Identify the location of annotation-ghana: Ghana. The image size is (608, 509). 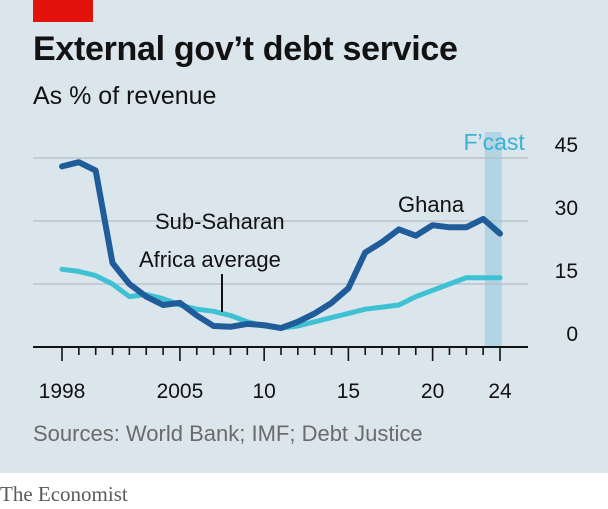
(431, 204).